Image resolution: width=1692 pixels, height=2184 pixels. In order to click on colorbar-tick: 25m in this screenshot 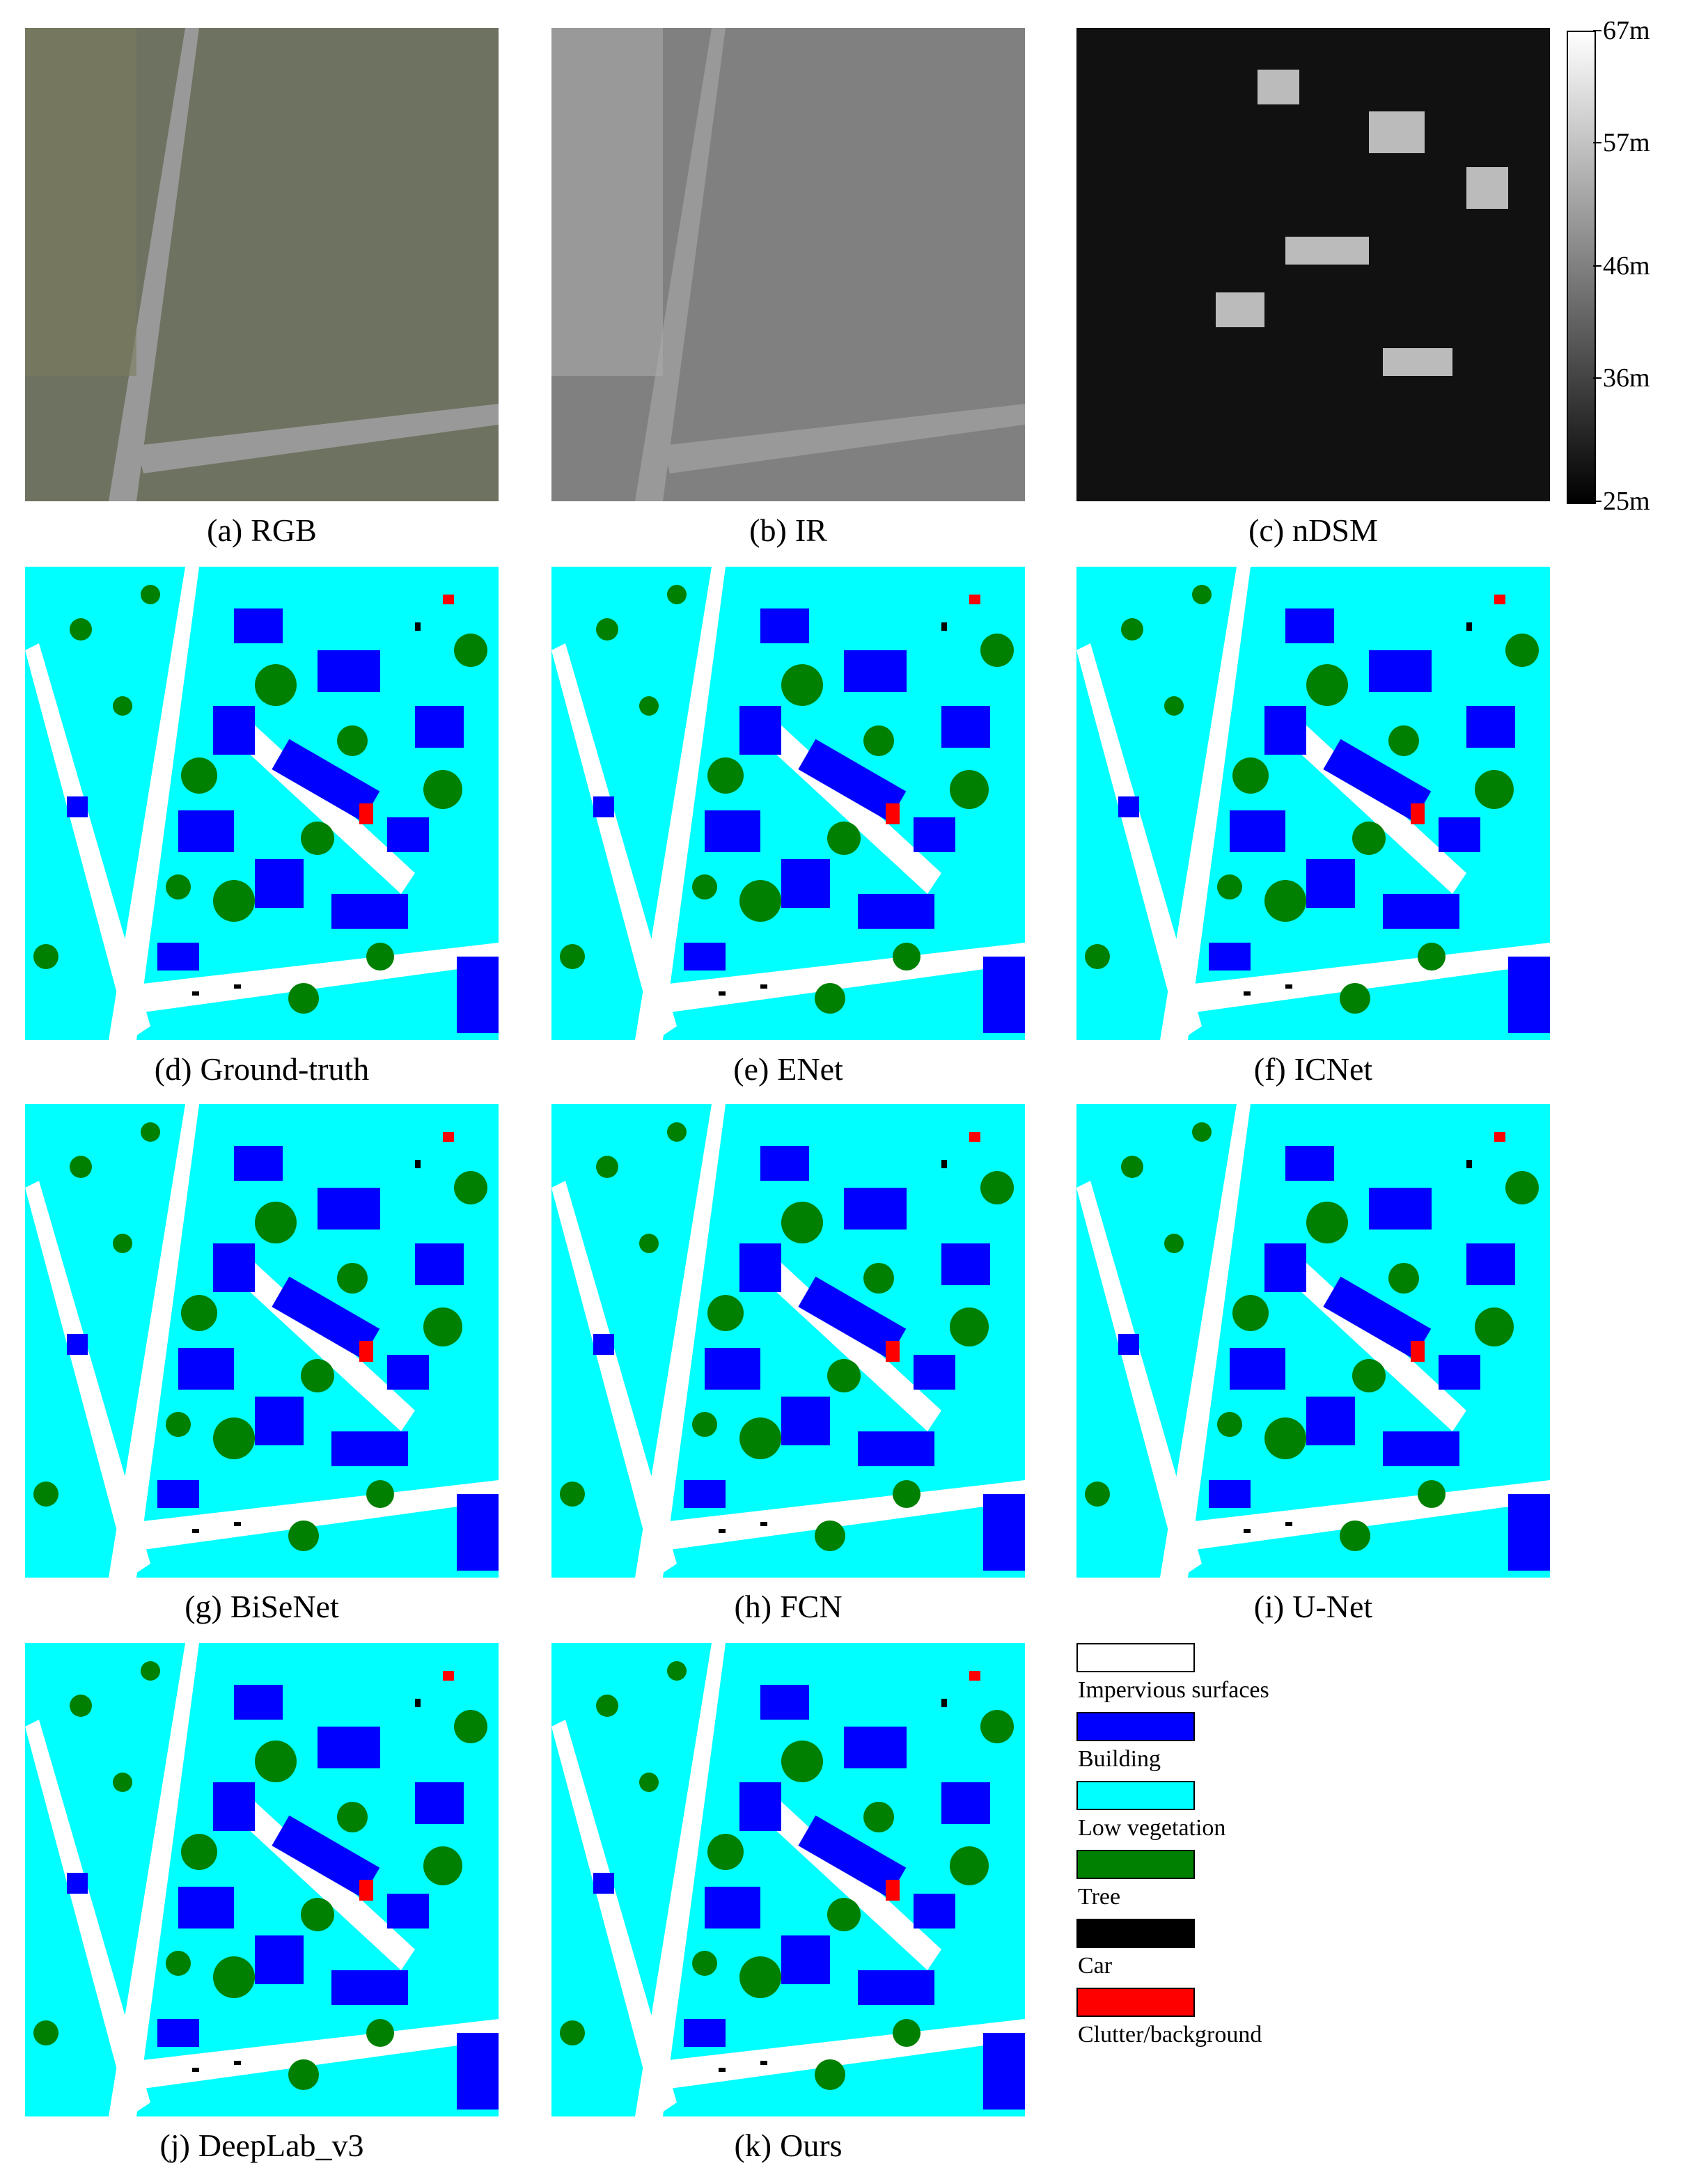, I will do `click(1621, 502)`.